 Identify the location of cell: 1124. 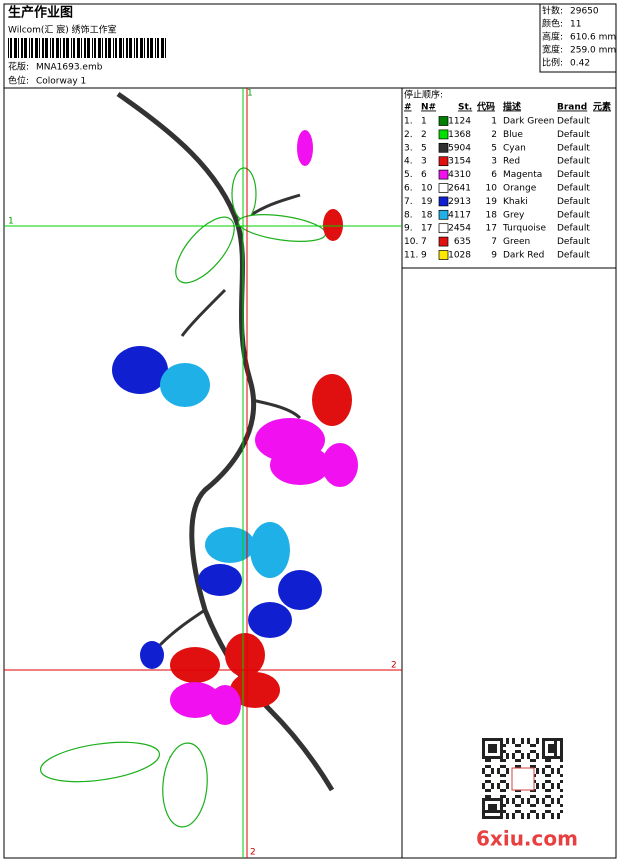
(459, 122).